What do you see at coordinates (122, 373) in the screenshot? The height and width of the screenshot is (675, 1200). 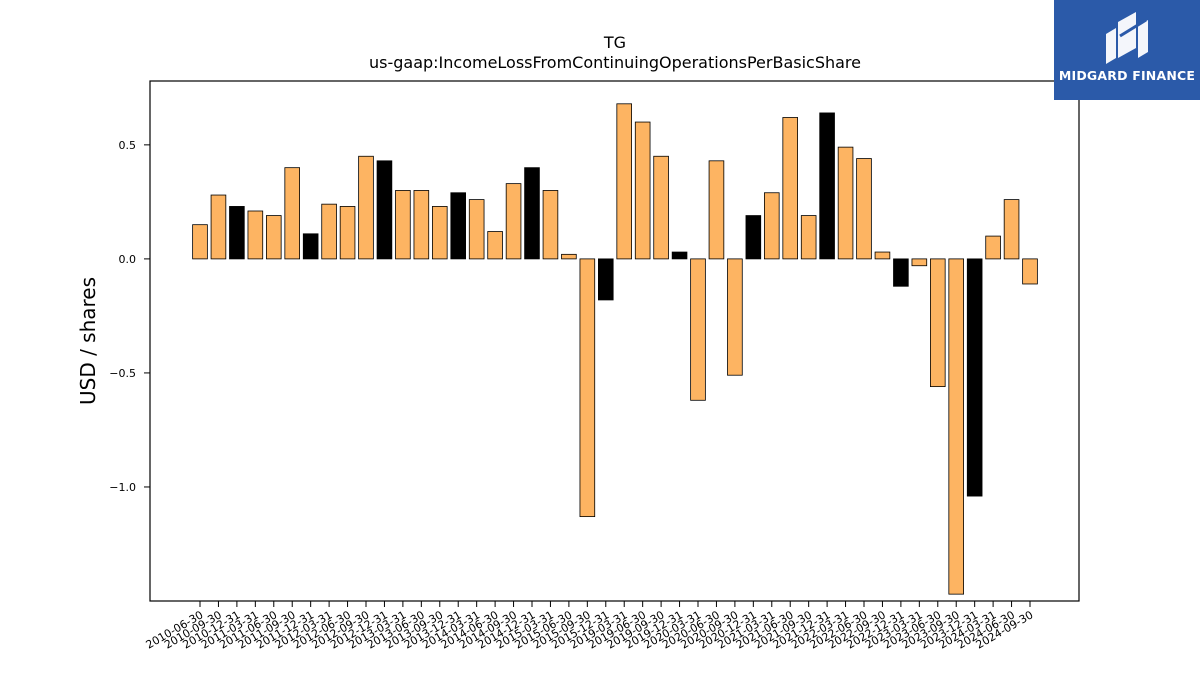 I see `y-tick-label: −0.5` at bounding box center [122, 373].